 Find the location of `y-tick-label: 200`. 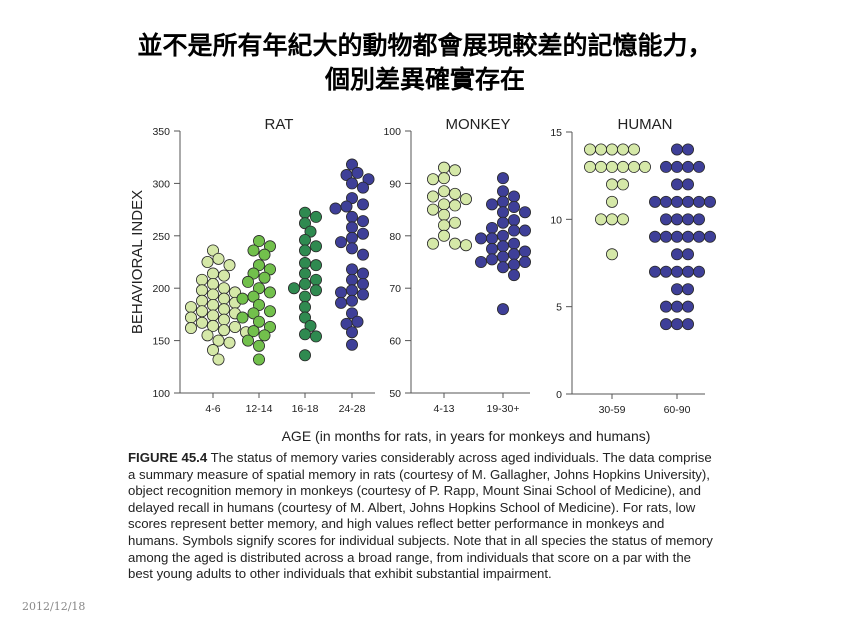

y-tick-label: 200 is located at coordinates (161, 289).